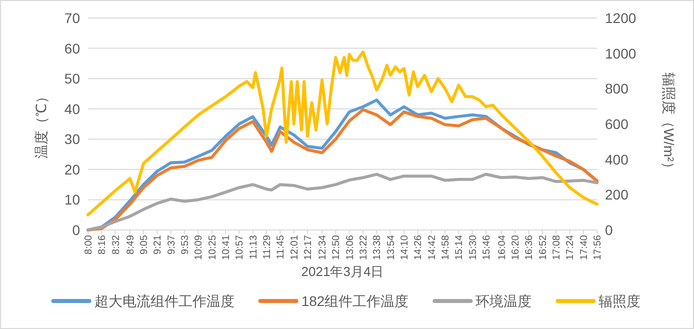  What do you see at coordinates (502, 247) in the screenshot?
I see `x-tick-label: 16:04` at bounding box center [502, 247].